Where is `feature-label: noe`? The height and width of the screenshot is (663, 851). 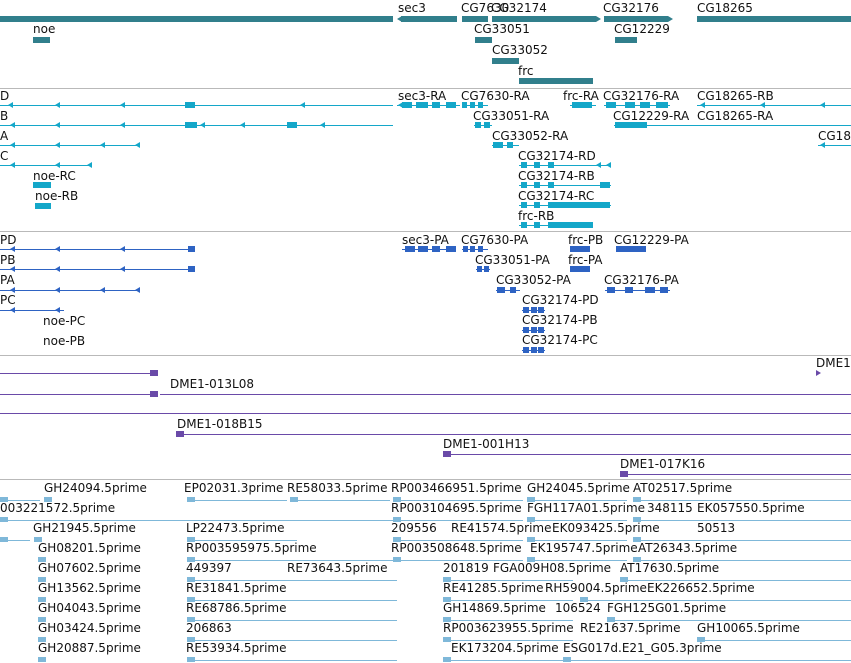
feature-label: noe is located at coordinates (44, 29).